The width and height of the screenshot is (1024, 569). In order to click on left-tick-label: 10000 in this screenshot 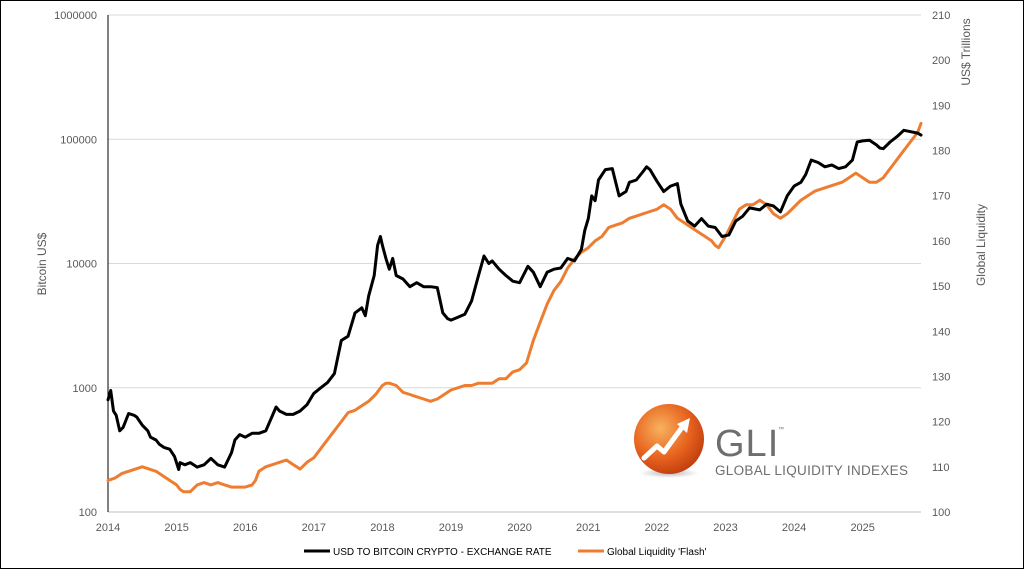, I will do `click(81, 265)`.